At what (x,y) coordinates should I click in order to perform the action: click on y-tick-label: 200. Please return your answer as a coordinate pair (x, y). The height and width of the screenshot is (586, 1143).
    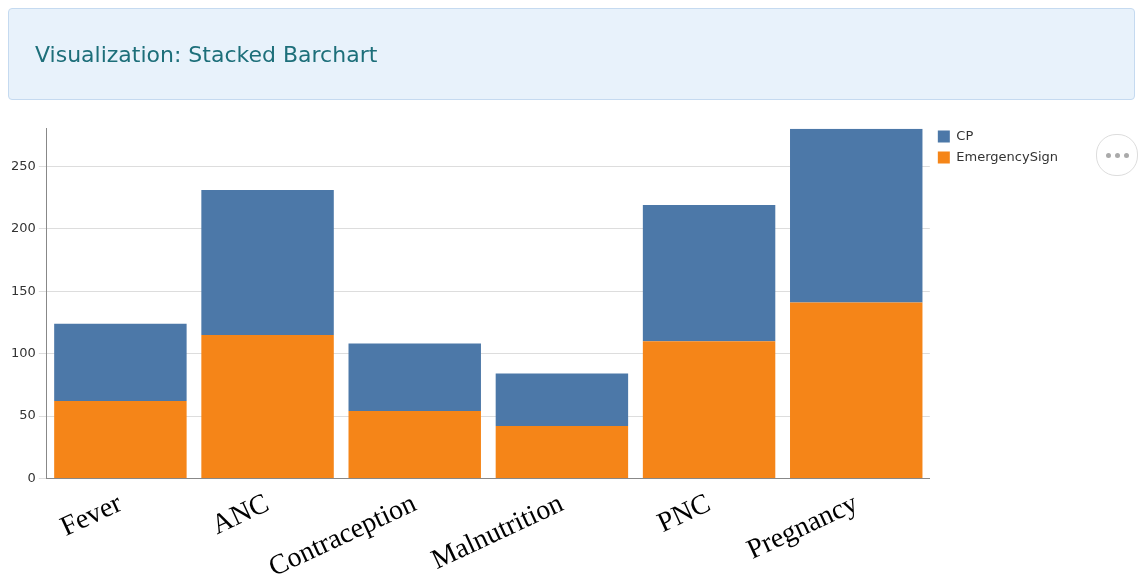
    Looking at the image, I should click on (23, 228).